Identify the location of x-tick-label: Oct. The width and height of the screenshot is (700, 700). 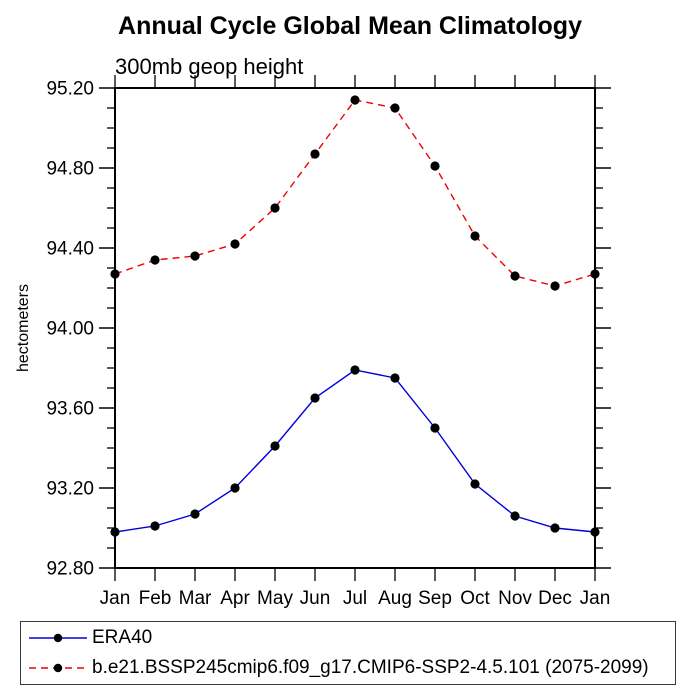
(475, 598).